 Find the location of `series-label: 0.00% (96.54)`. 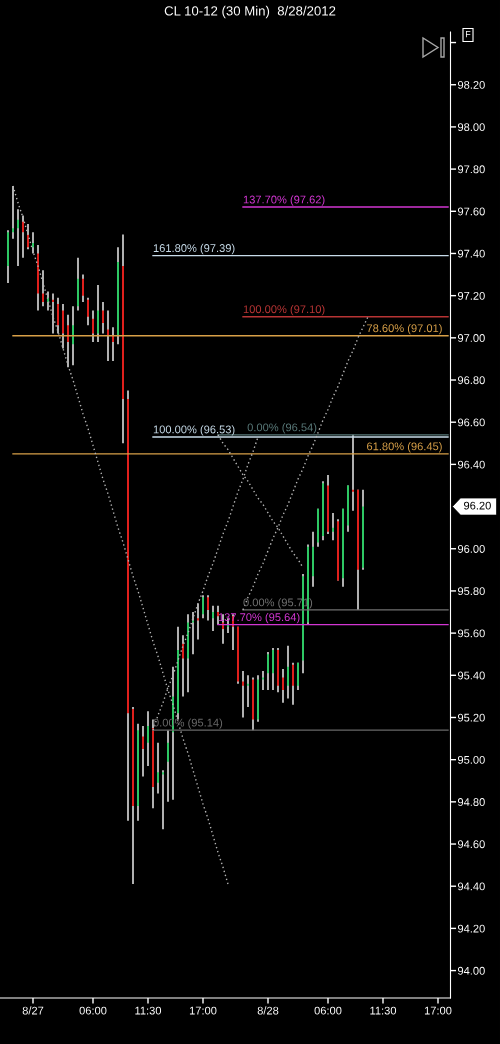

series-label: 0.00% (96.54) is located at coordinates (282, 428).